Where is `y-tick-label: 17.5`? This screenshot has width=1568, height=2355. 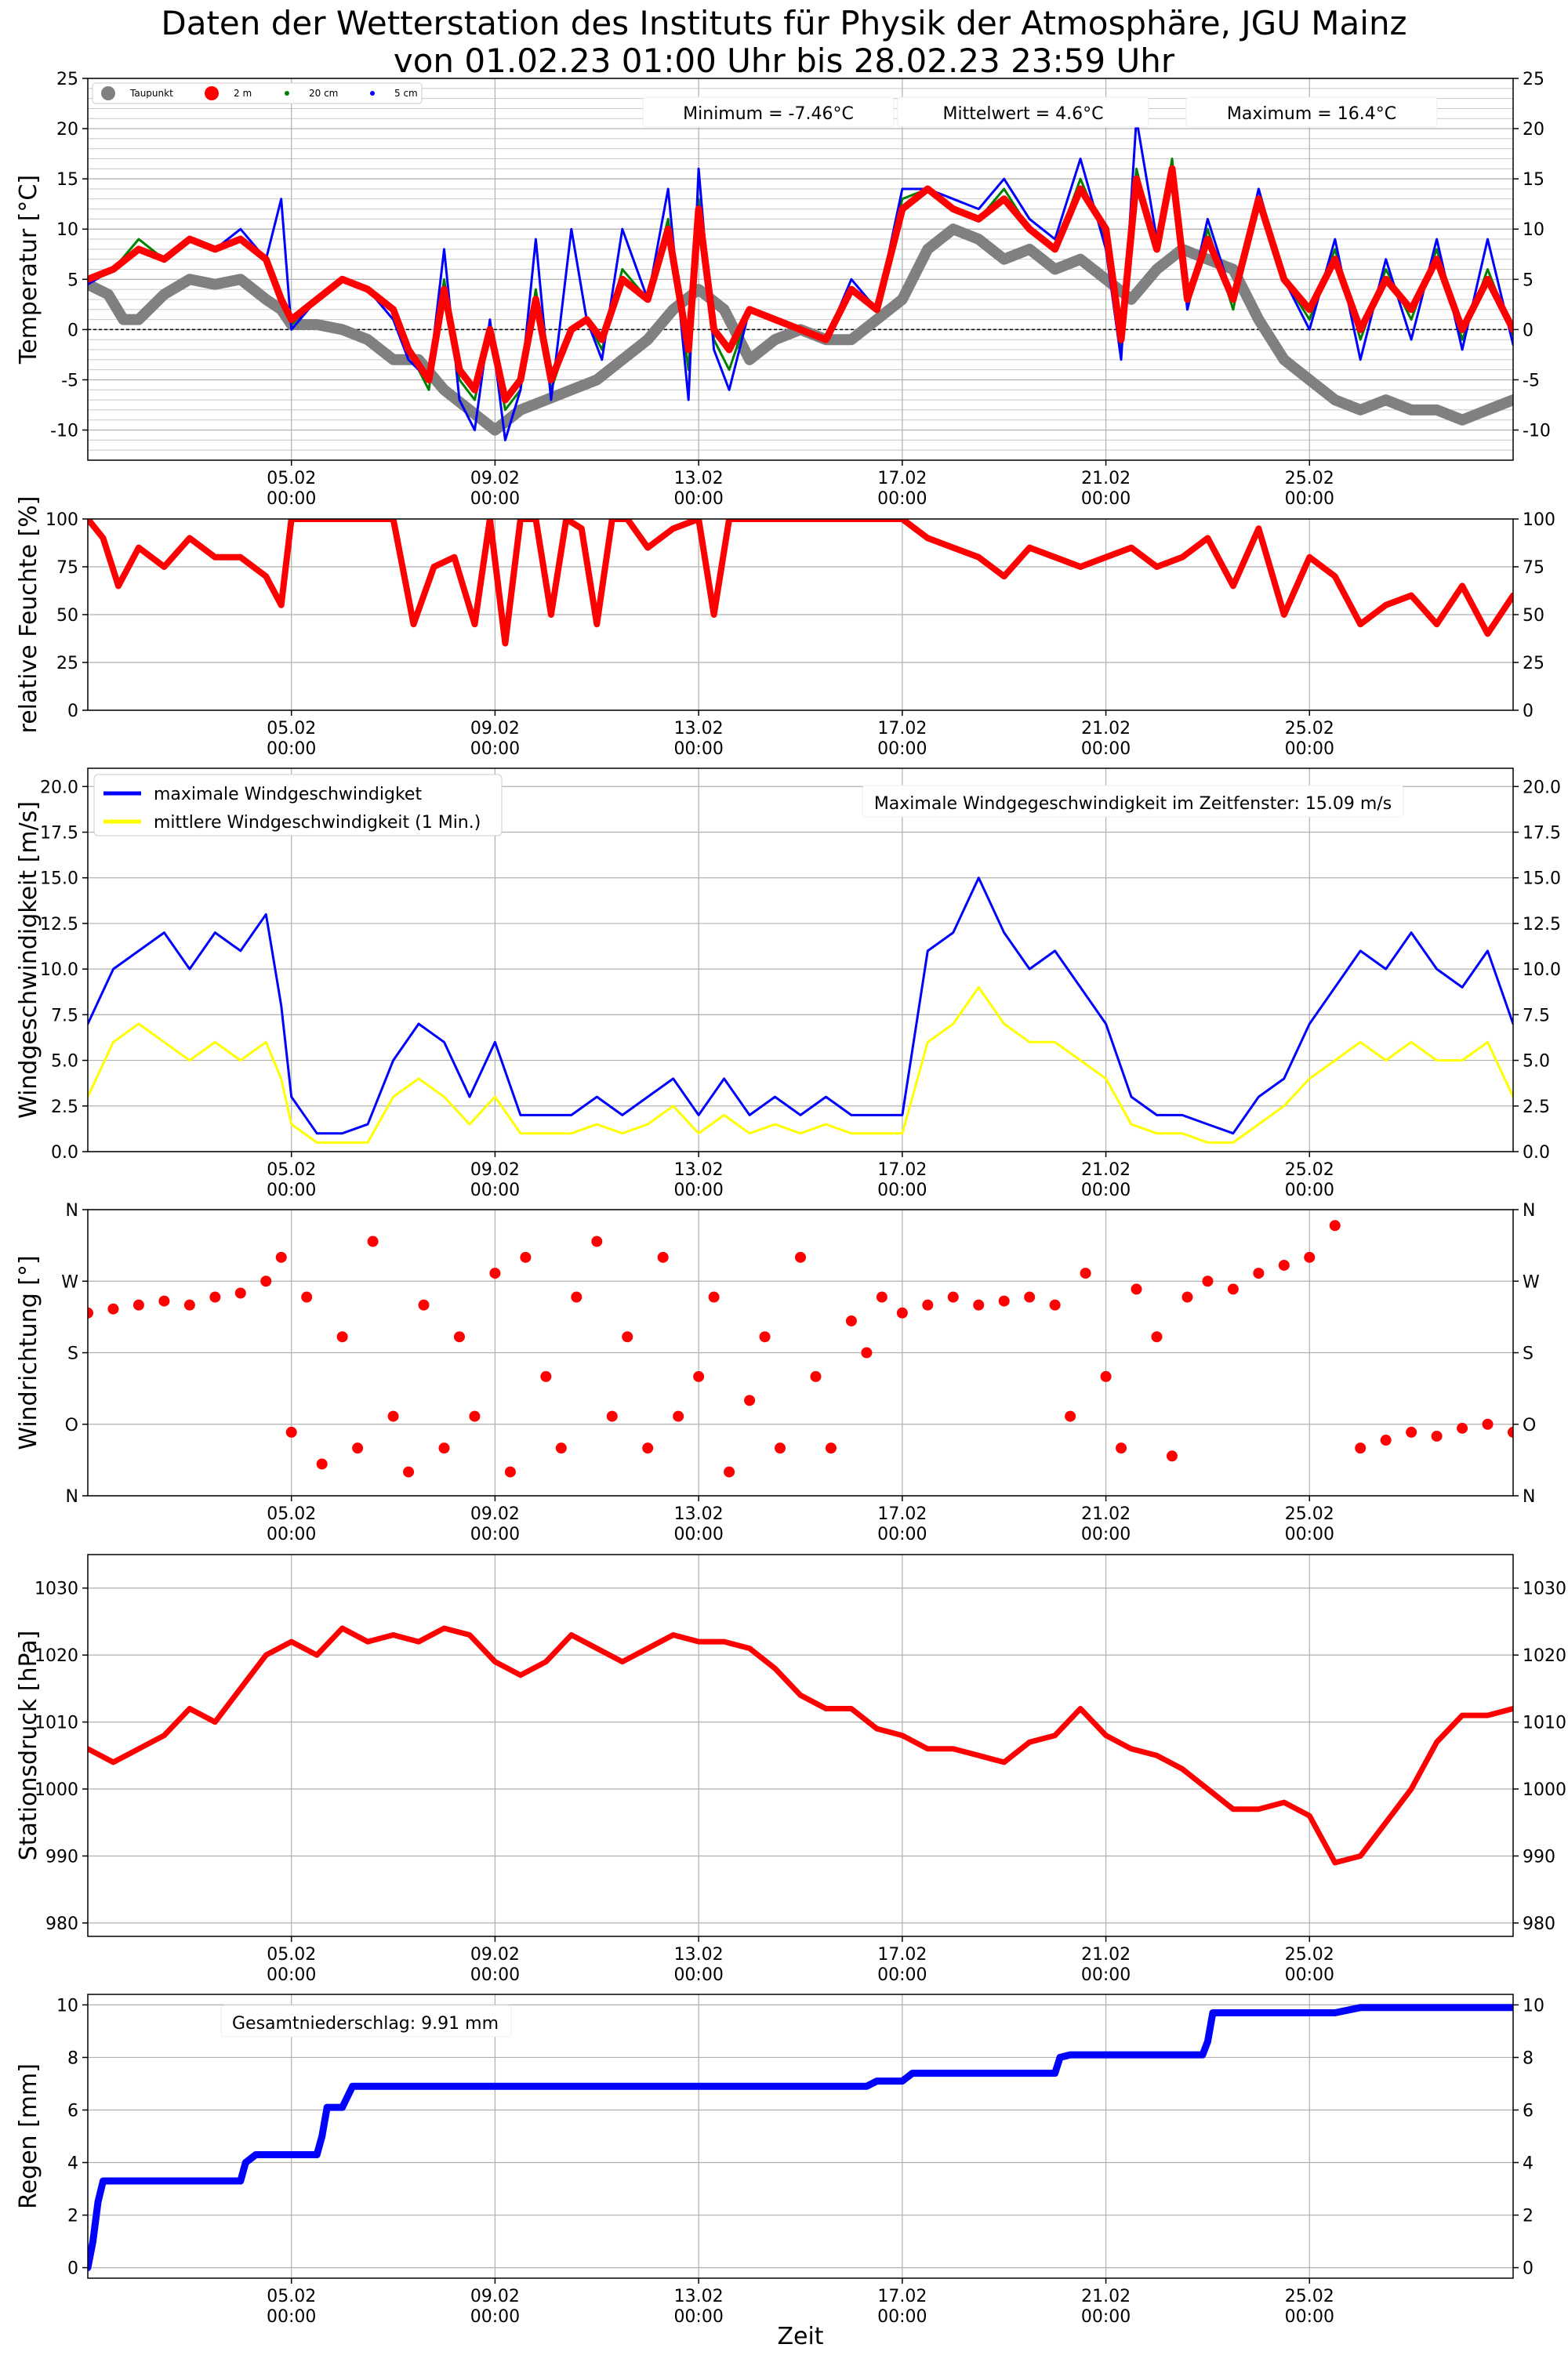 y-tick-label: 17.5 is located at coordinates (59, 834).